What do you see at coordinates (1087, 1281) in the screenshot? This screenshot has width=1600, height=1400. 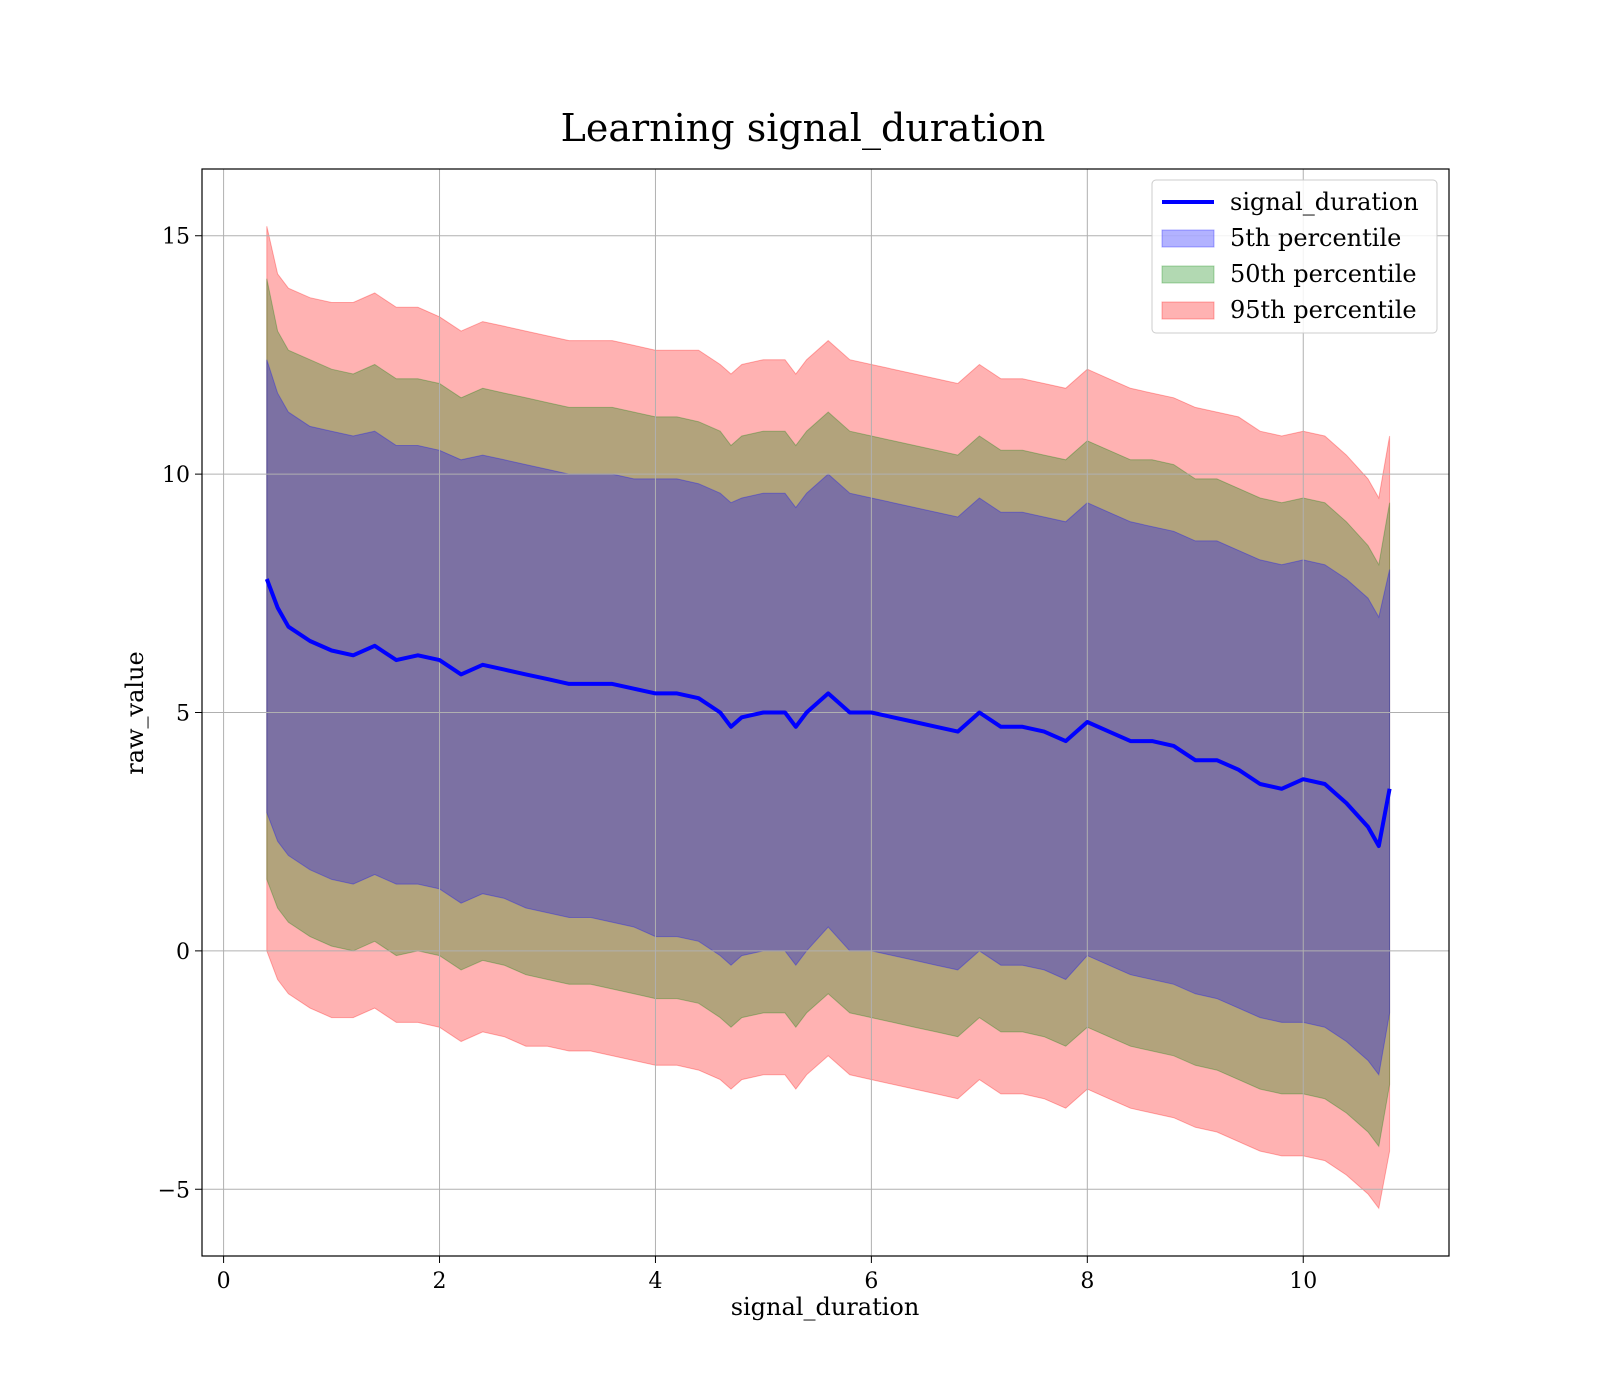 I see `x-tick-label: 8` at bounding box center [1087, 1281].